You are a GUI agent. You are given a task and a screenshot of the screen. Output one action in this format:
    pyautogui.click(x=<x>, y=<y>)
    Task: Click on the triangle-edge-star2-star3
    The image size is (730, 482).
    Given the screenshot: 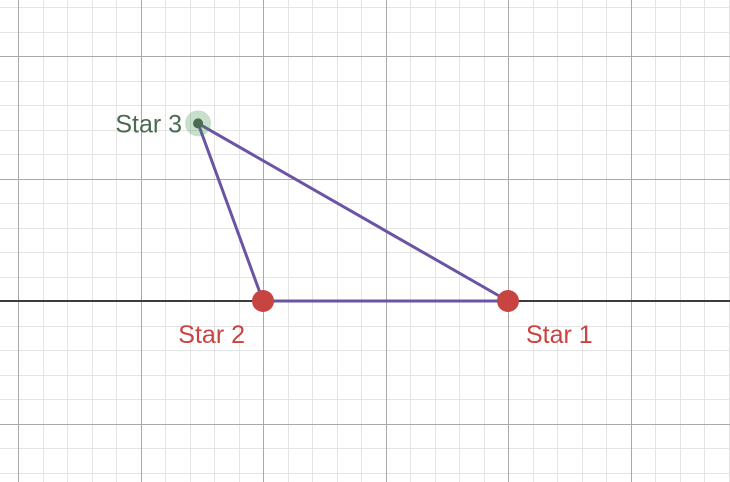 What is the action you would take?
    pyautogui.click(x=230, y=212)
    